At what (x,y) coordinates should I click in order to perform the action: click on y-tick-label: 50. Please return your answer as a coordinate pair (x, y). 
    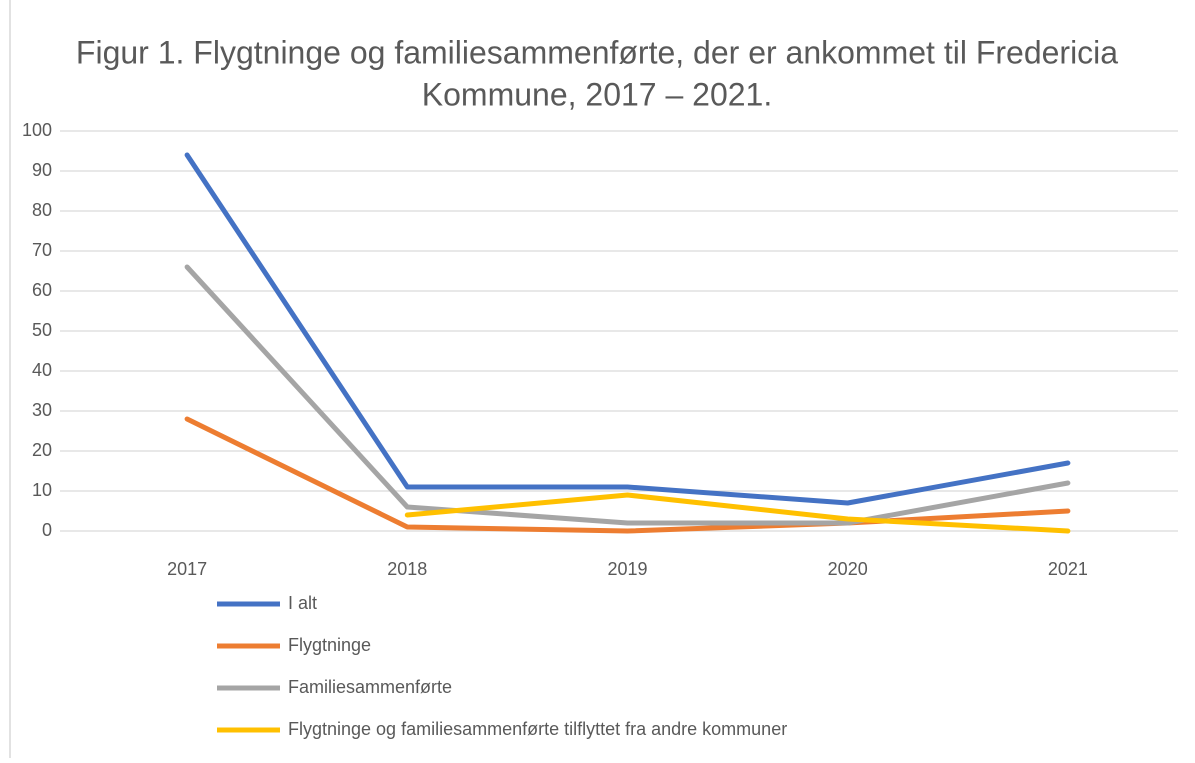
    Looking at the image, I should click on (42, 330).